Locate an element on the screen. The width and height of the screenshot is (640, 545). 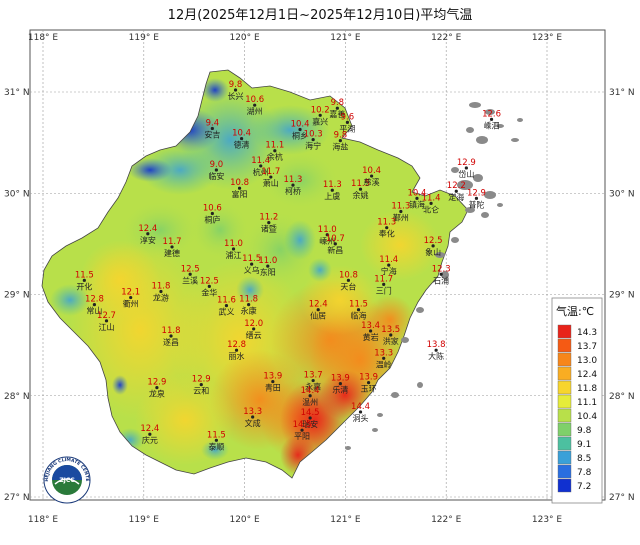
station-name: 永康 is located at coordinates (249, 311).